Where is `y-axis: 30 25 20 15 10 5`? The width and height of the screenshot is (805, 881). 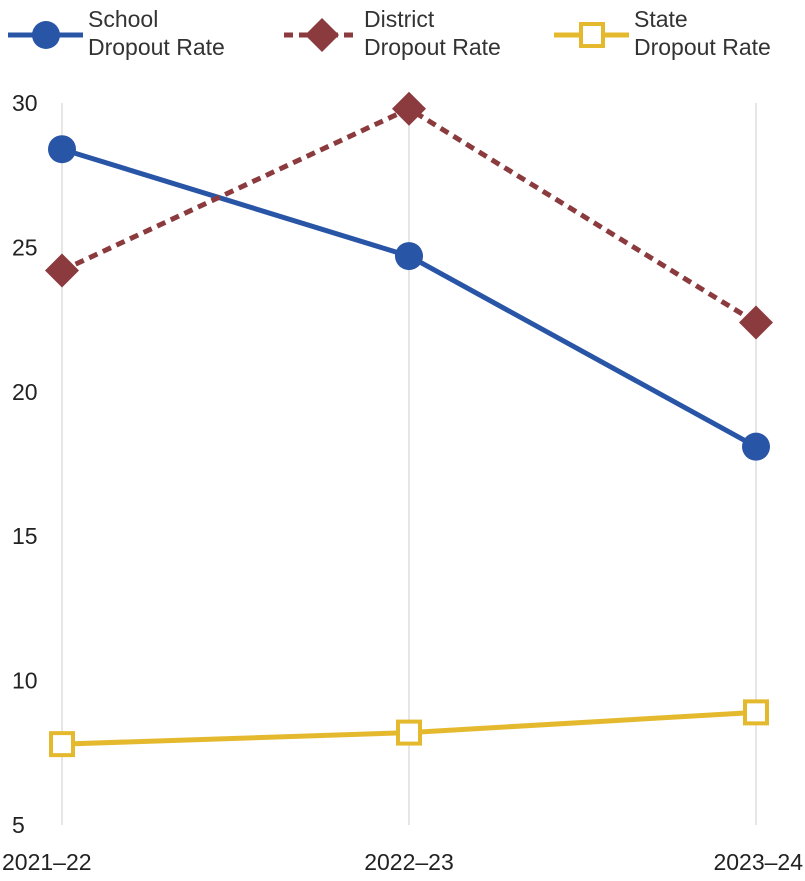 y-axis: 30 25 20 15 10 5 is located at coordinates (25, 464).